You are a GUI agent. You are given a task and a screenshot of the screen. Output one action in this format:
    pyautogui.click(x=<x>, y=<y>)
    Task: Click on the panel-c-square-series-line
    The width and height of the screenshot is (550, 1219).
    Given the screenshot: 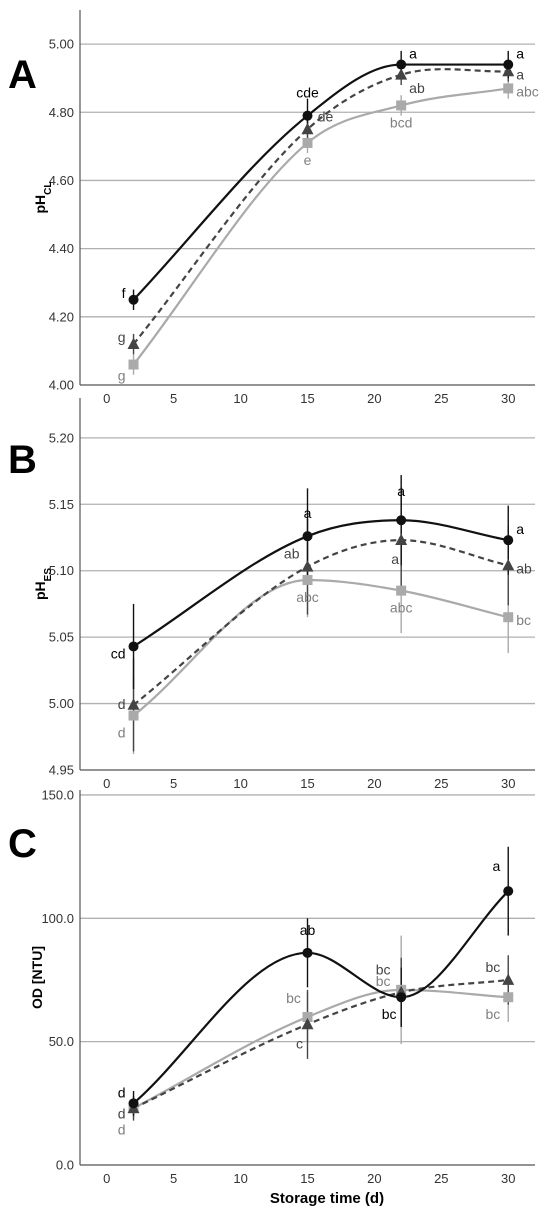 What is the action you would take?
    pyautogui.click(x=321, y=1049)
    